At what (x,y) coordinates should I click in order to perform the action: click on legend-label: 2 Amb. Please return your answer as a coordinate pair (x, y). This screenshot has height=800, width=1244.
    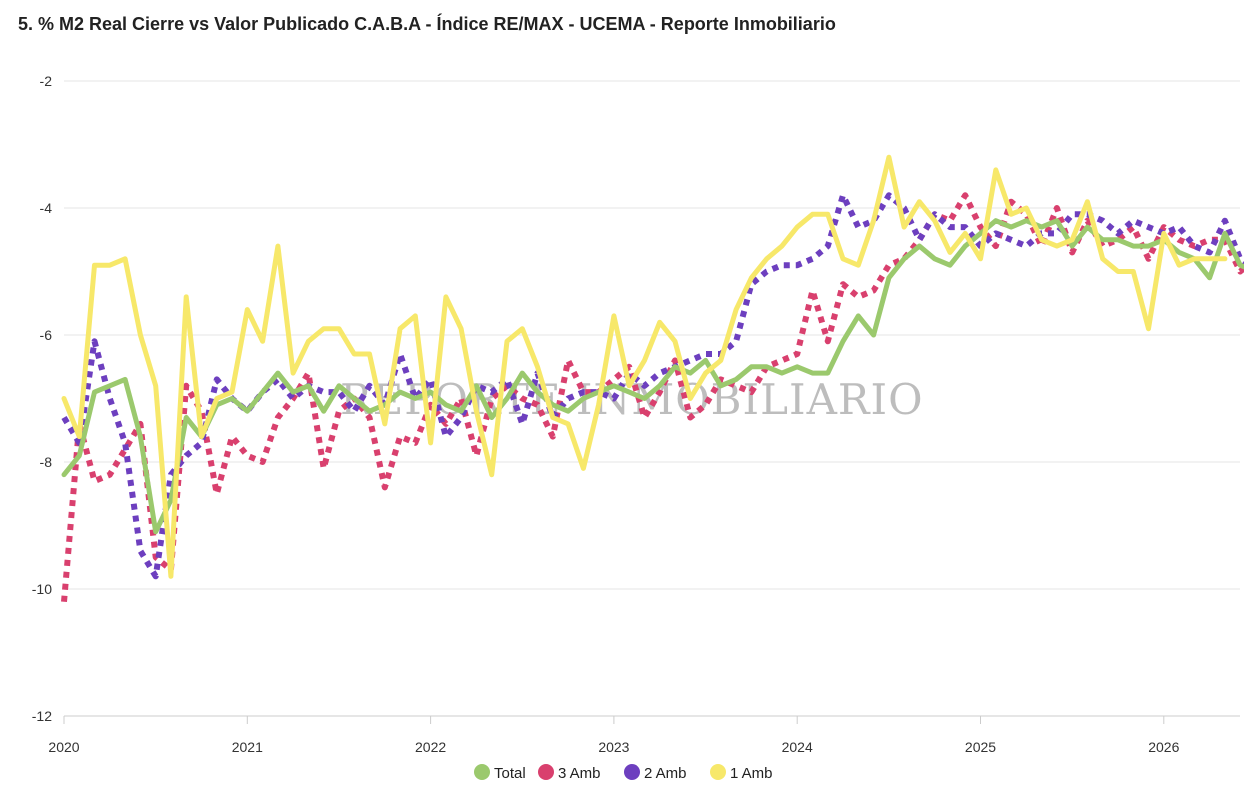
    Looking at the image, I should click on (665, 773).